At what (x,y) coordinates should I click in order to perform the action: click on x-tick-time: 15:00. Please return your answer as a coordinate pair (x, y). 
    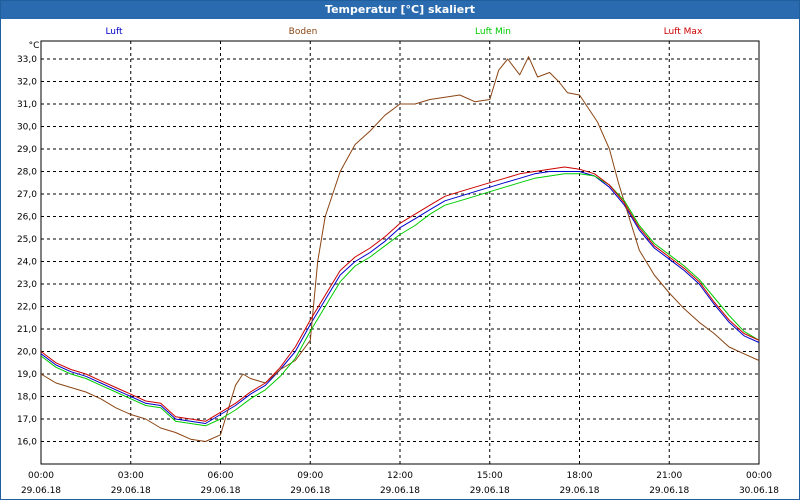
    Looking at the image, I should click on (490, 476).